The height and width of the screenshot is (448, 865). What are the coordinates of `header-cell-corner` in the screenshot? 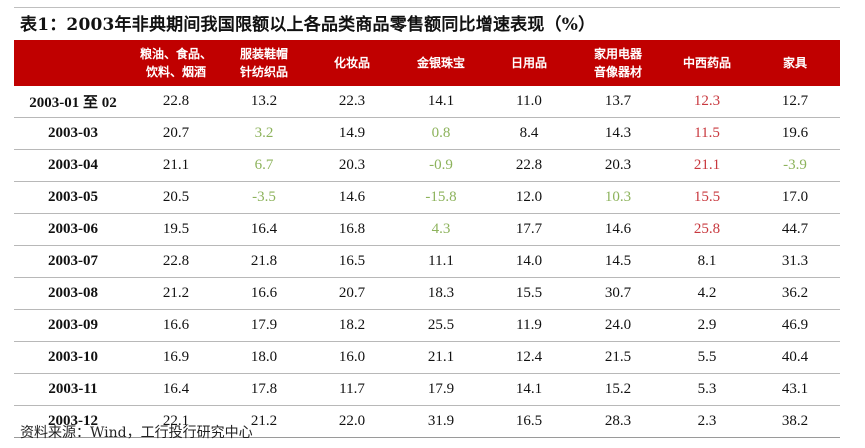 It's located at (73, 63).